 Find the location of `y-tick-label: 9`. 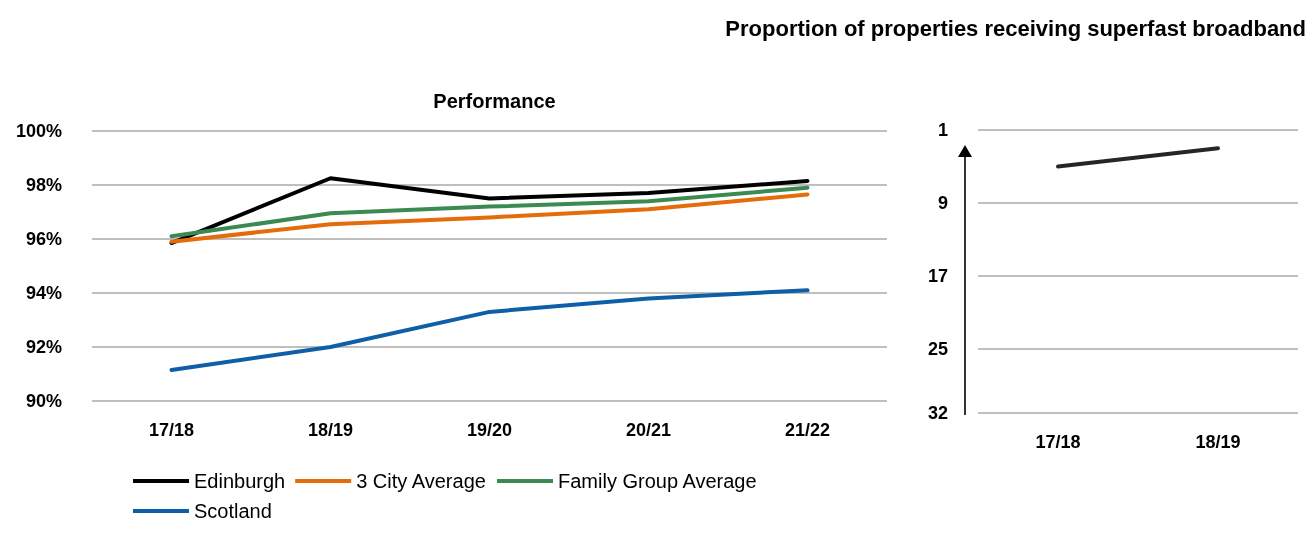

y-tick-label: 9 is located at coordinates (942, 203).